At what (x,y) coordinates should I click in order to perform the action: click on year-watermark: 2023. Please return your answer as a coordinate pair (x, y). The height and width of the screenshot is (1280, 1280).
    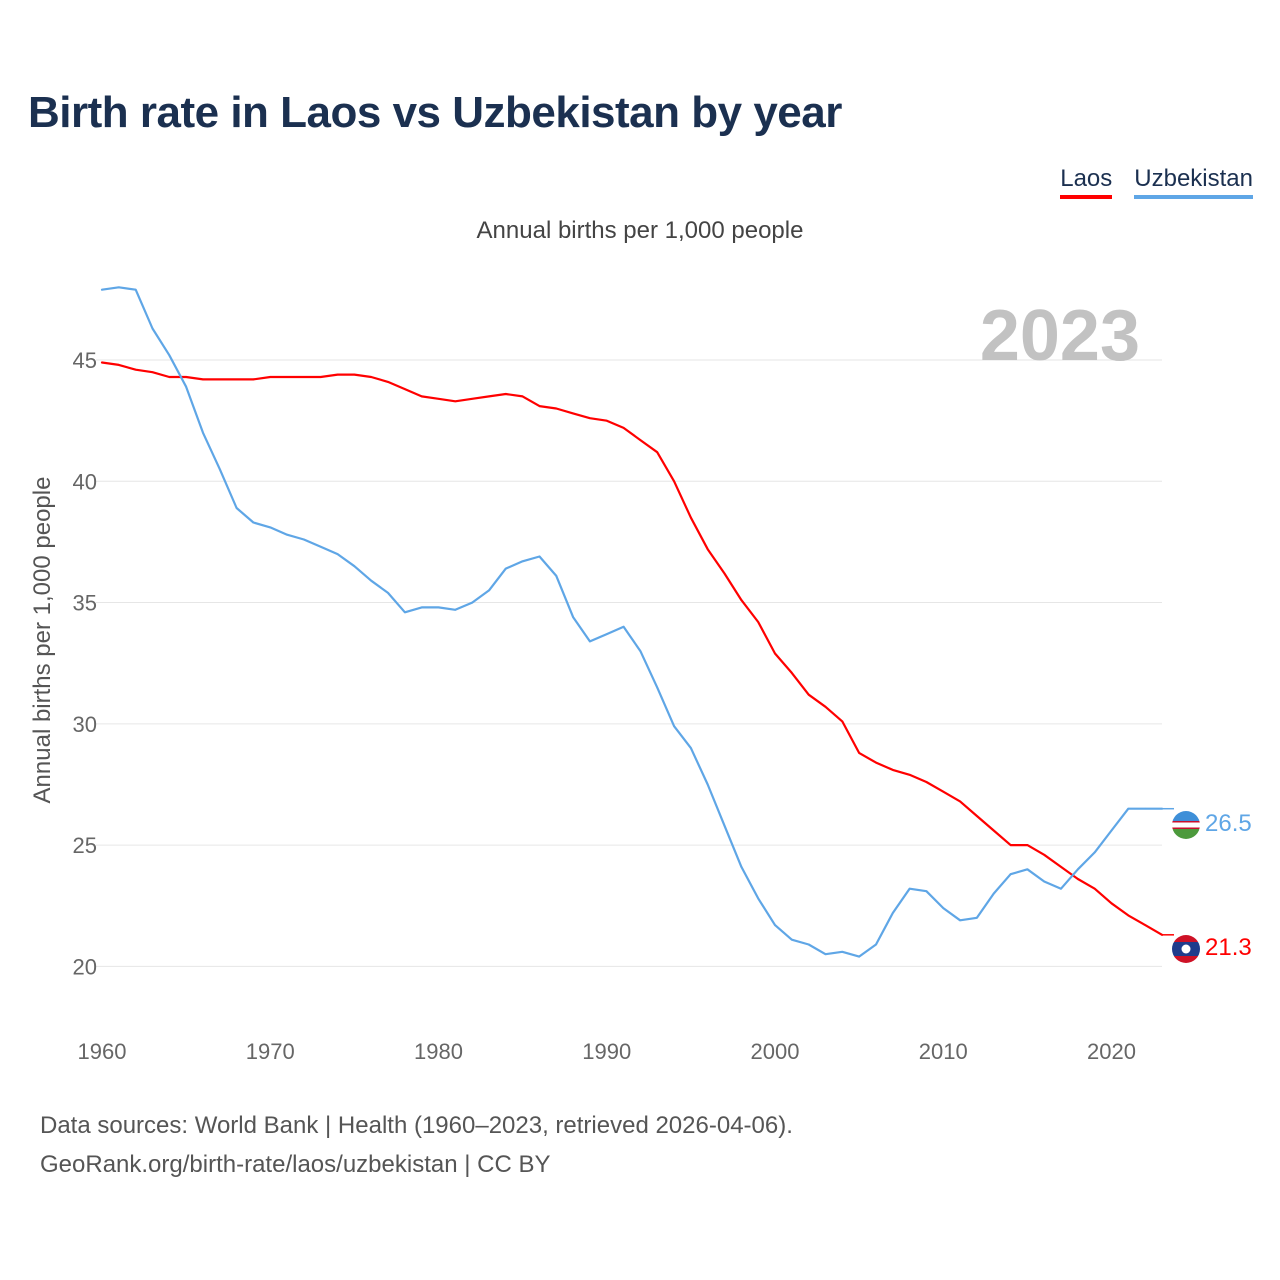
    Looking at the image, I should click on (1060, 336).